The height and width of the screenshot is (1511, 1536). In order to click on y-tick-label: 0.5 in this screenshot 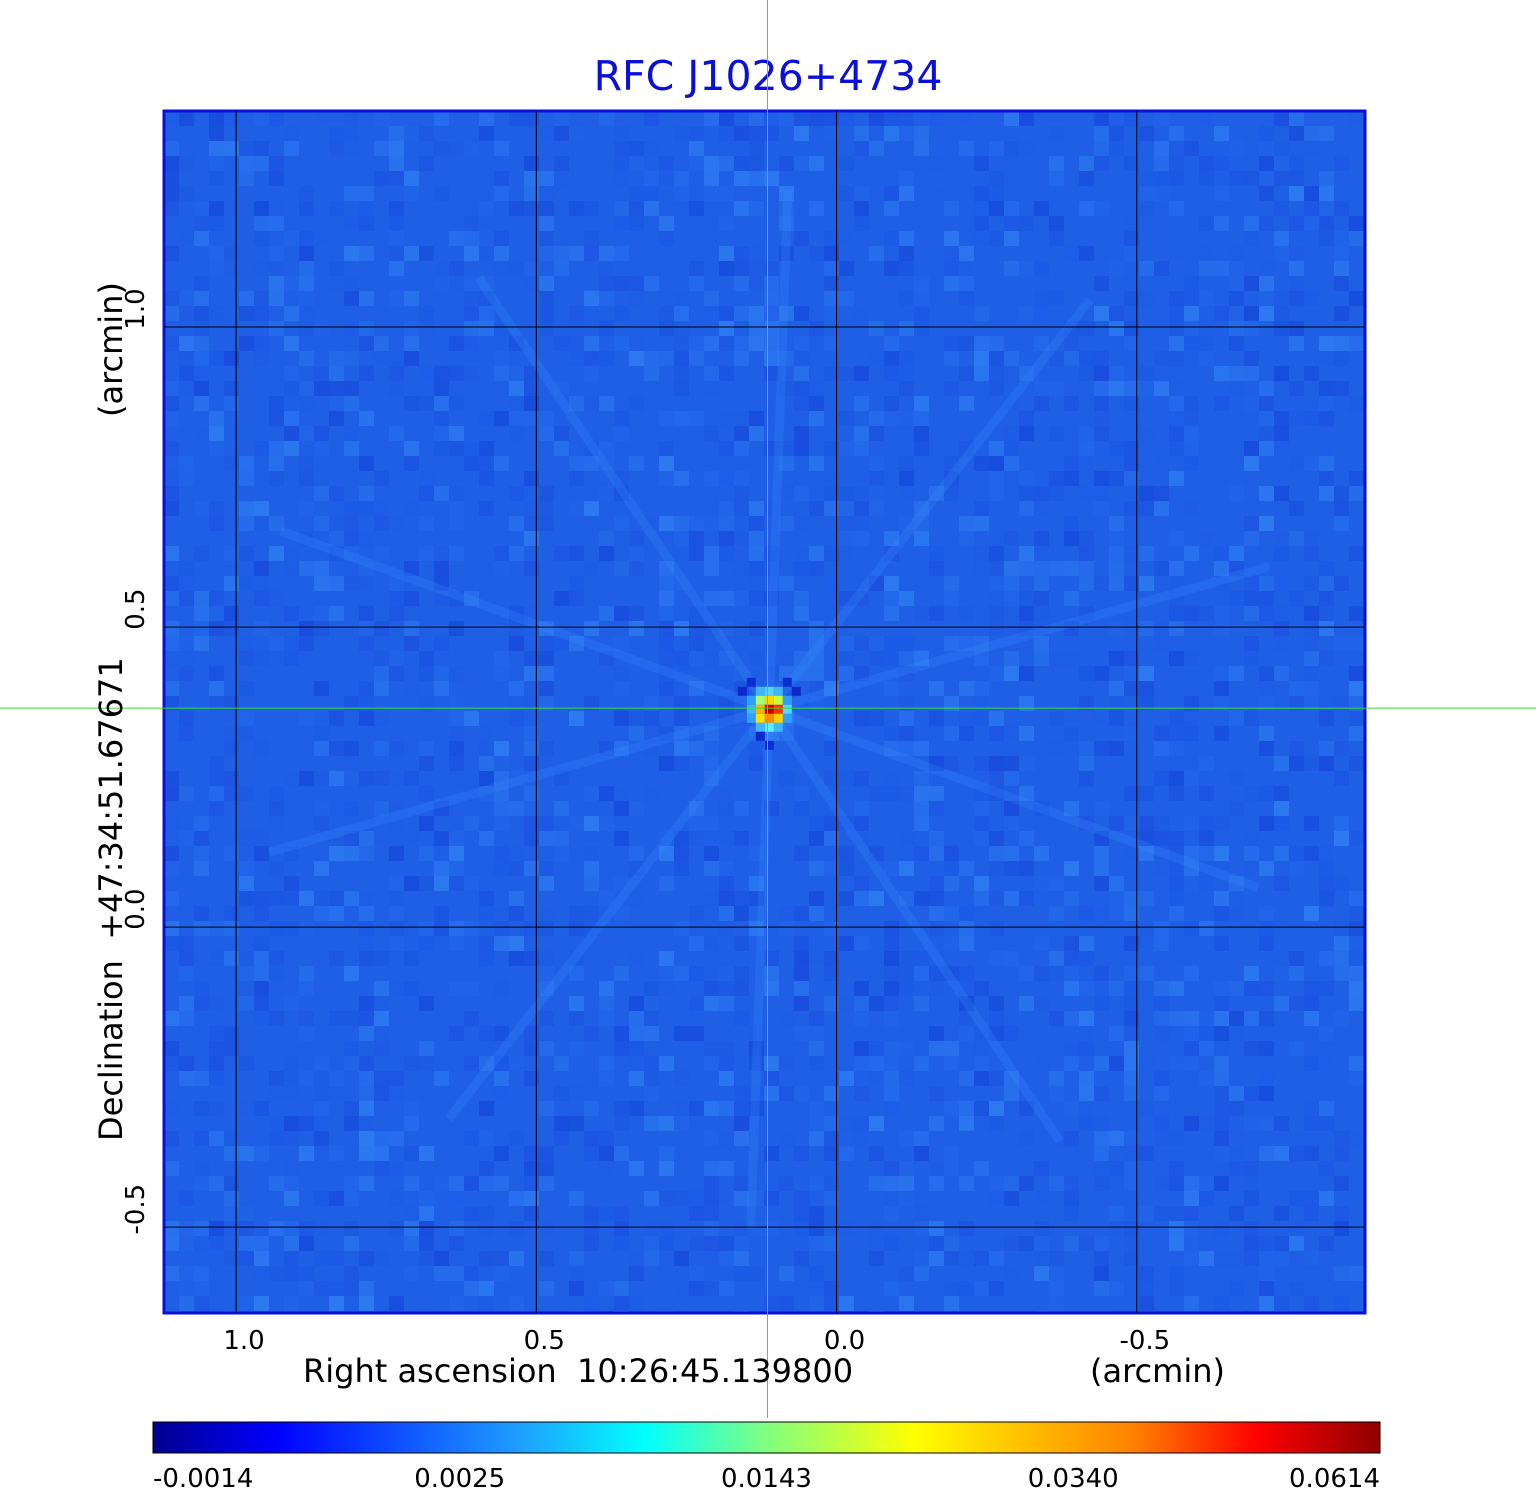, I will do `click(136, 608)`.